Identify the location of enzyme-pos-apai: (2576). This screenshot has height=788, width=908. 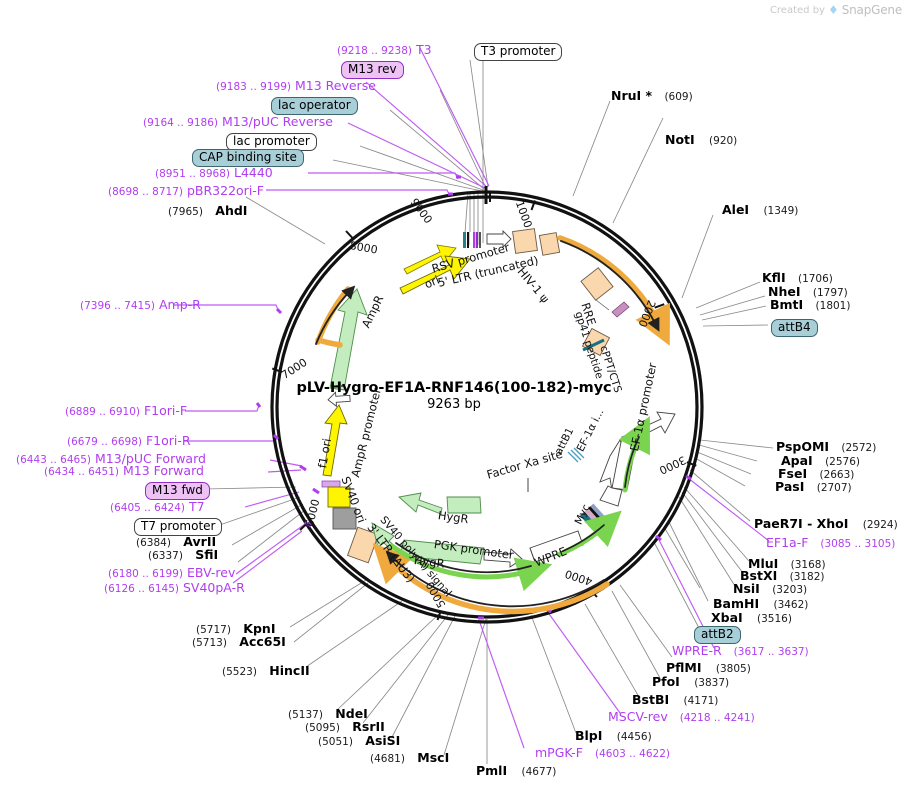
(842, 462).